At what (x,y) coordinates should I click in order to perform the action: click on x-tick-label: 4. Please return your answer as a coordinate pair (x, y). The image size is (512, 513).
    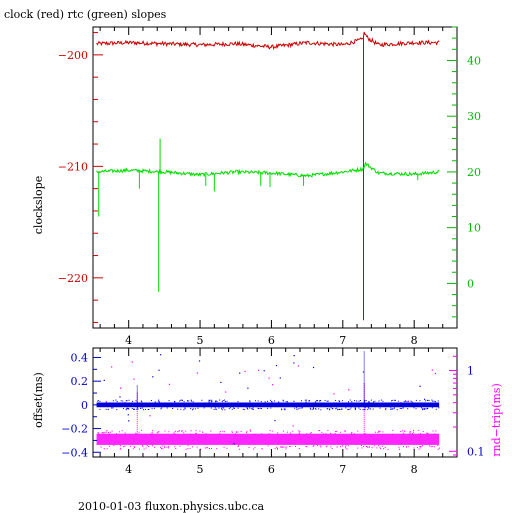
    Looking at the image, I should click on (128, 340).